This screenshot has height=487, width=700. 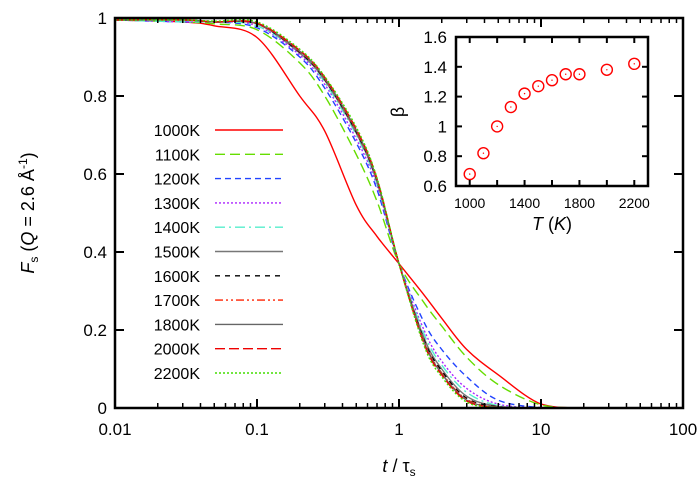 What do you see at coordinates (177, 228) in the screenshot?
I see `legend-label: 1400K` at bounding box center [177, 228].